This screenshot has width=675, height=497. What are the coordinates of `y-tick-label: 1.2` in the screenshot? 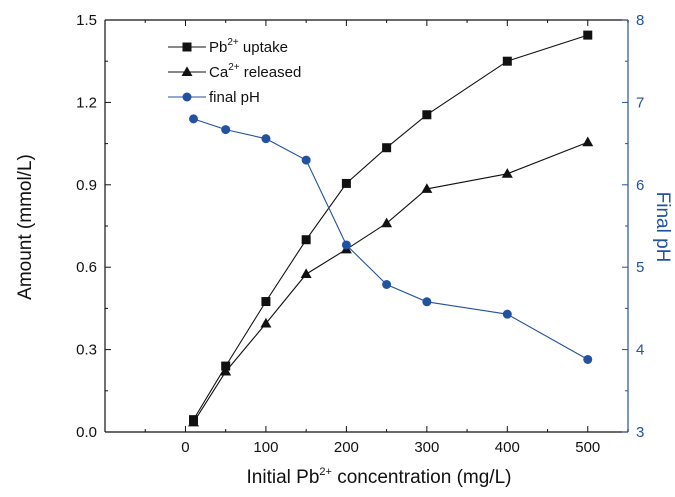 It's located at (86, 102).